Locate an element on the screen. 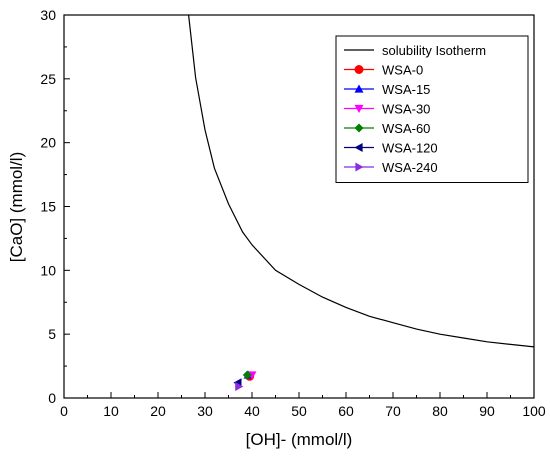  y-tick-label: 30 is located at coordinates (48, 15).